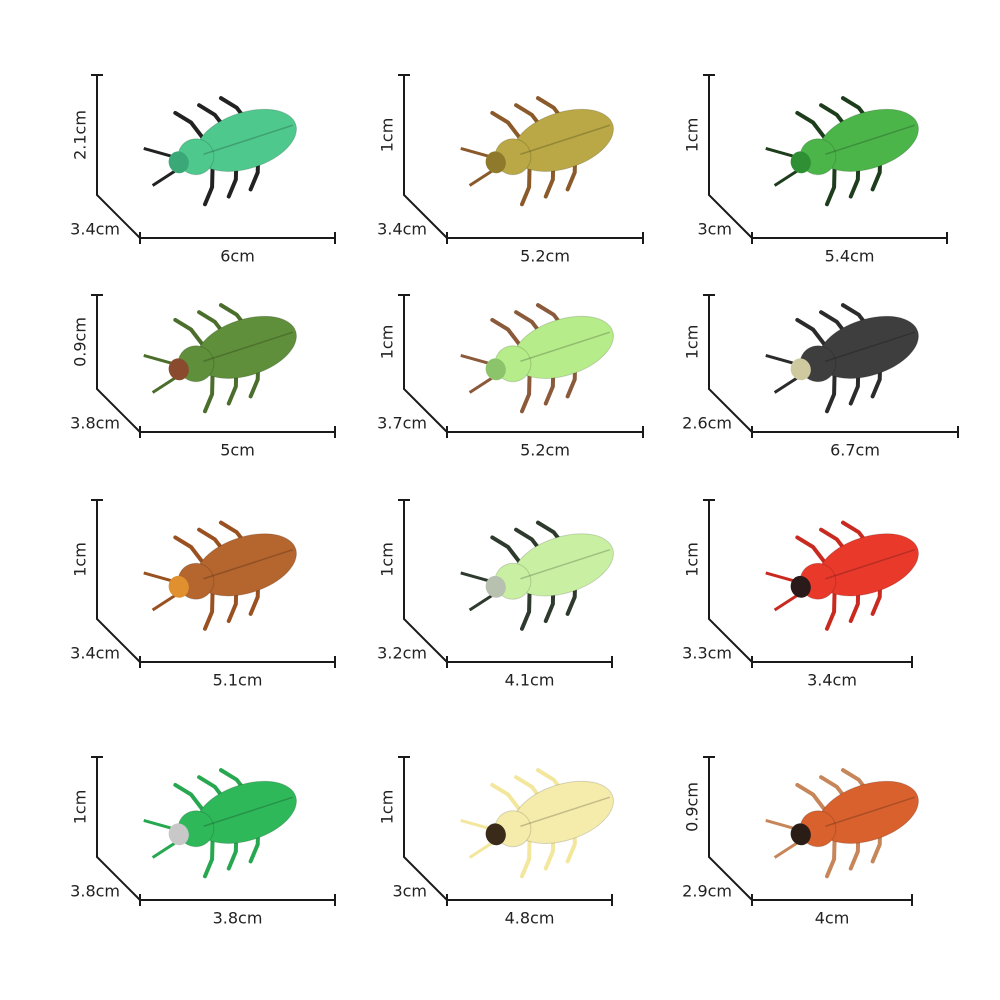 This screenshot has height=1000, width=1000. What do you see at coordinates (80, 135) in the screenshot?
I see `height-label: 2.1cm` at bounding box center [80, 135].